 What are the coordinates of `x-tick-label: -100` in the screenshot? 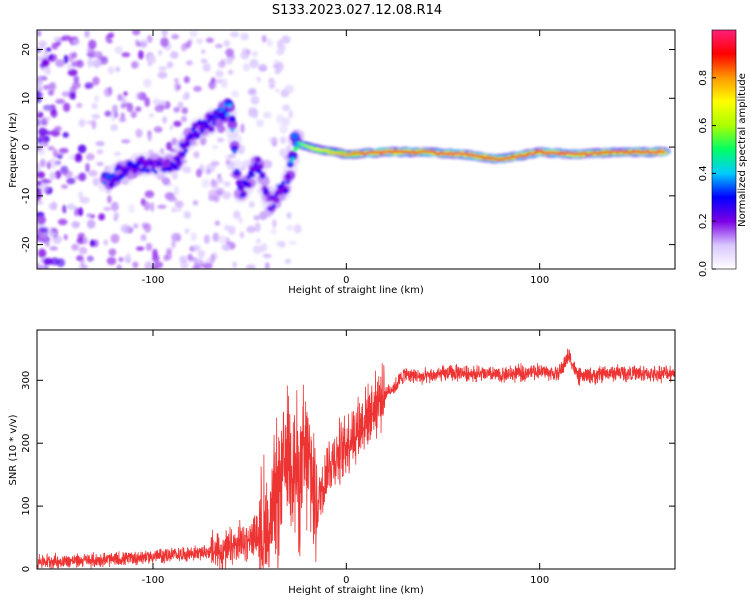 It's located at (153, 280).